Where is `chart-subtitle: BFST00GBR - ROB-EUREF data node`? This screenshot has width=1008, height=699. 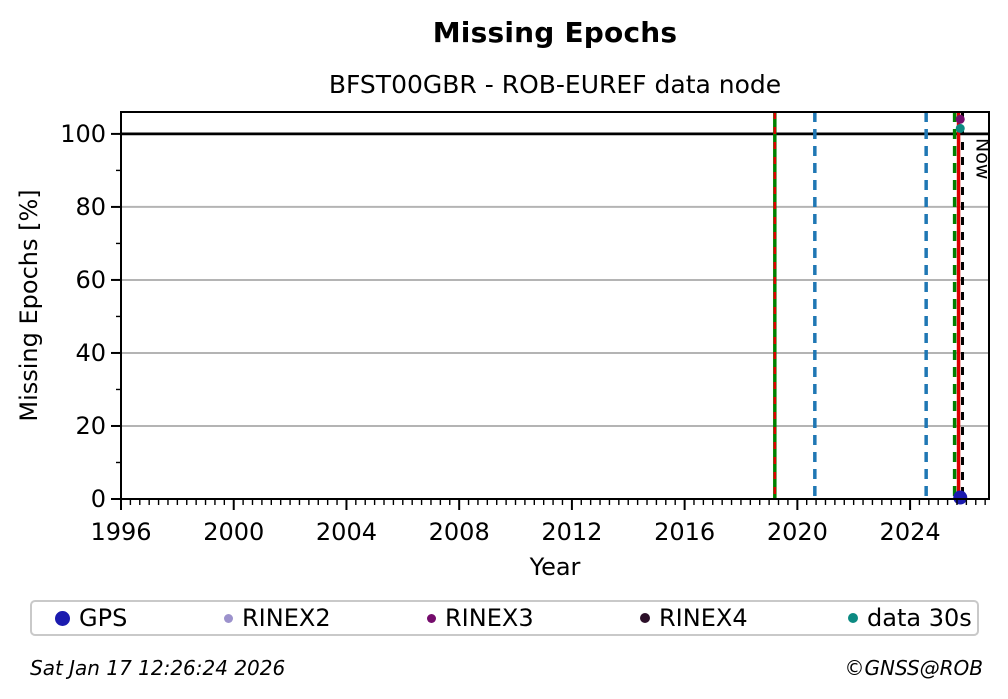 chart-subtitle: BFST00GBR - ROB-EUREF data node is located at coordinates (555, 84).